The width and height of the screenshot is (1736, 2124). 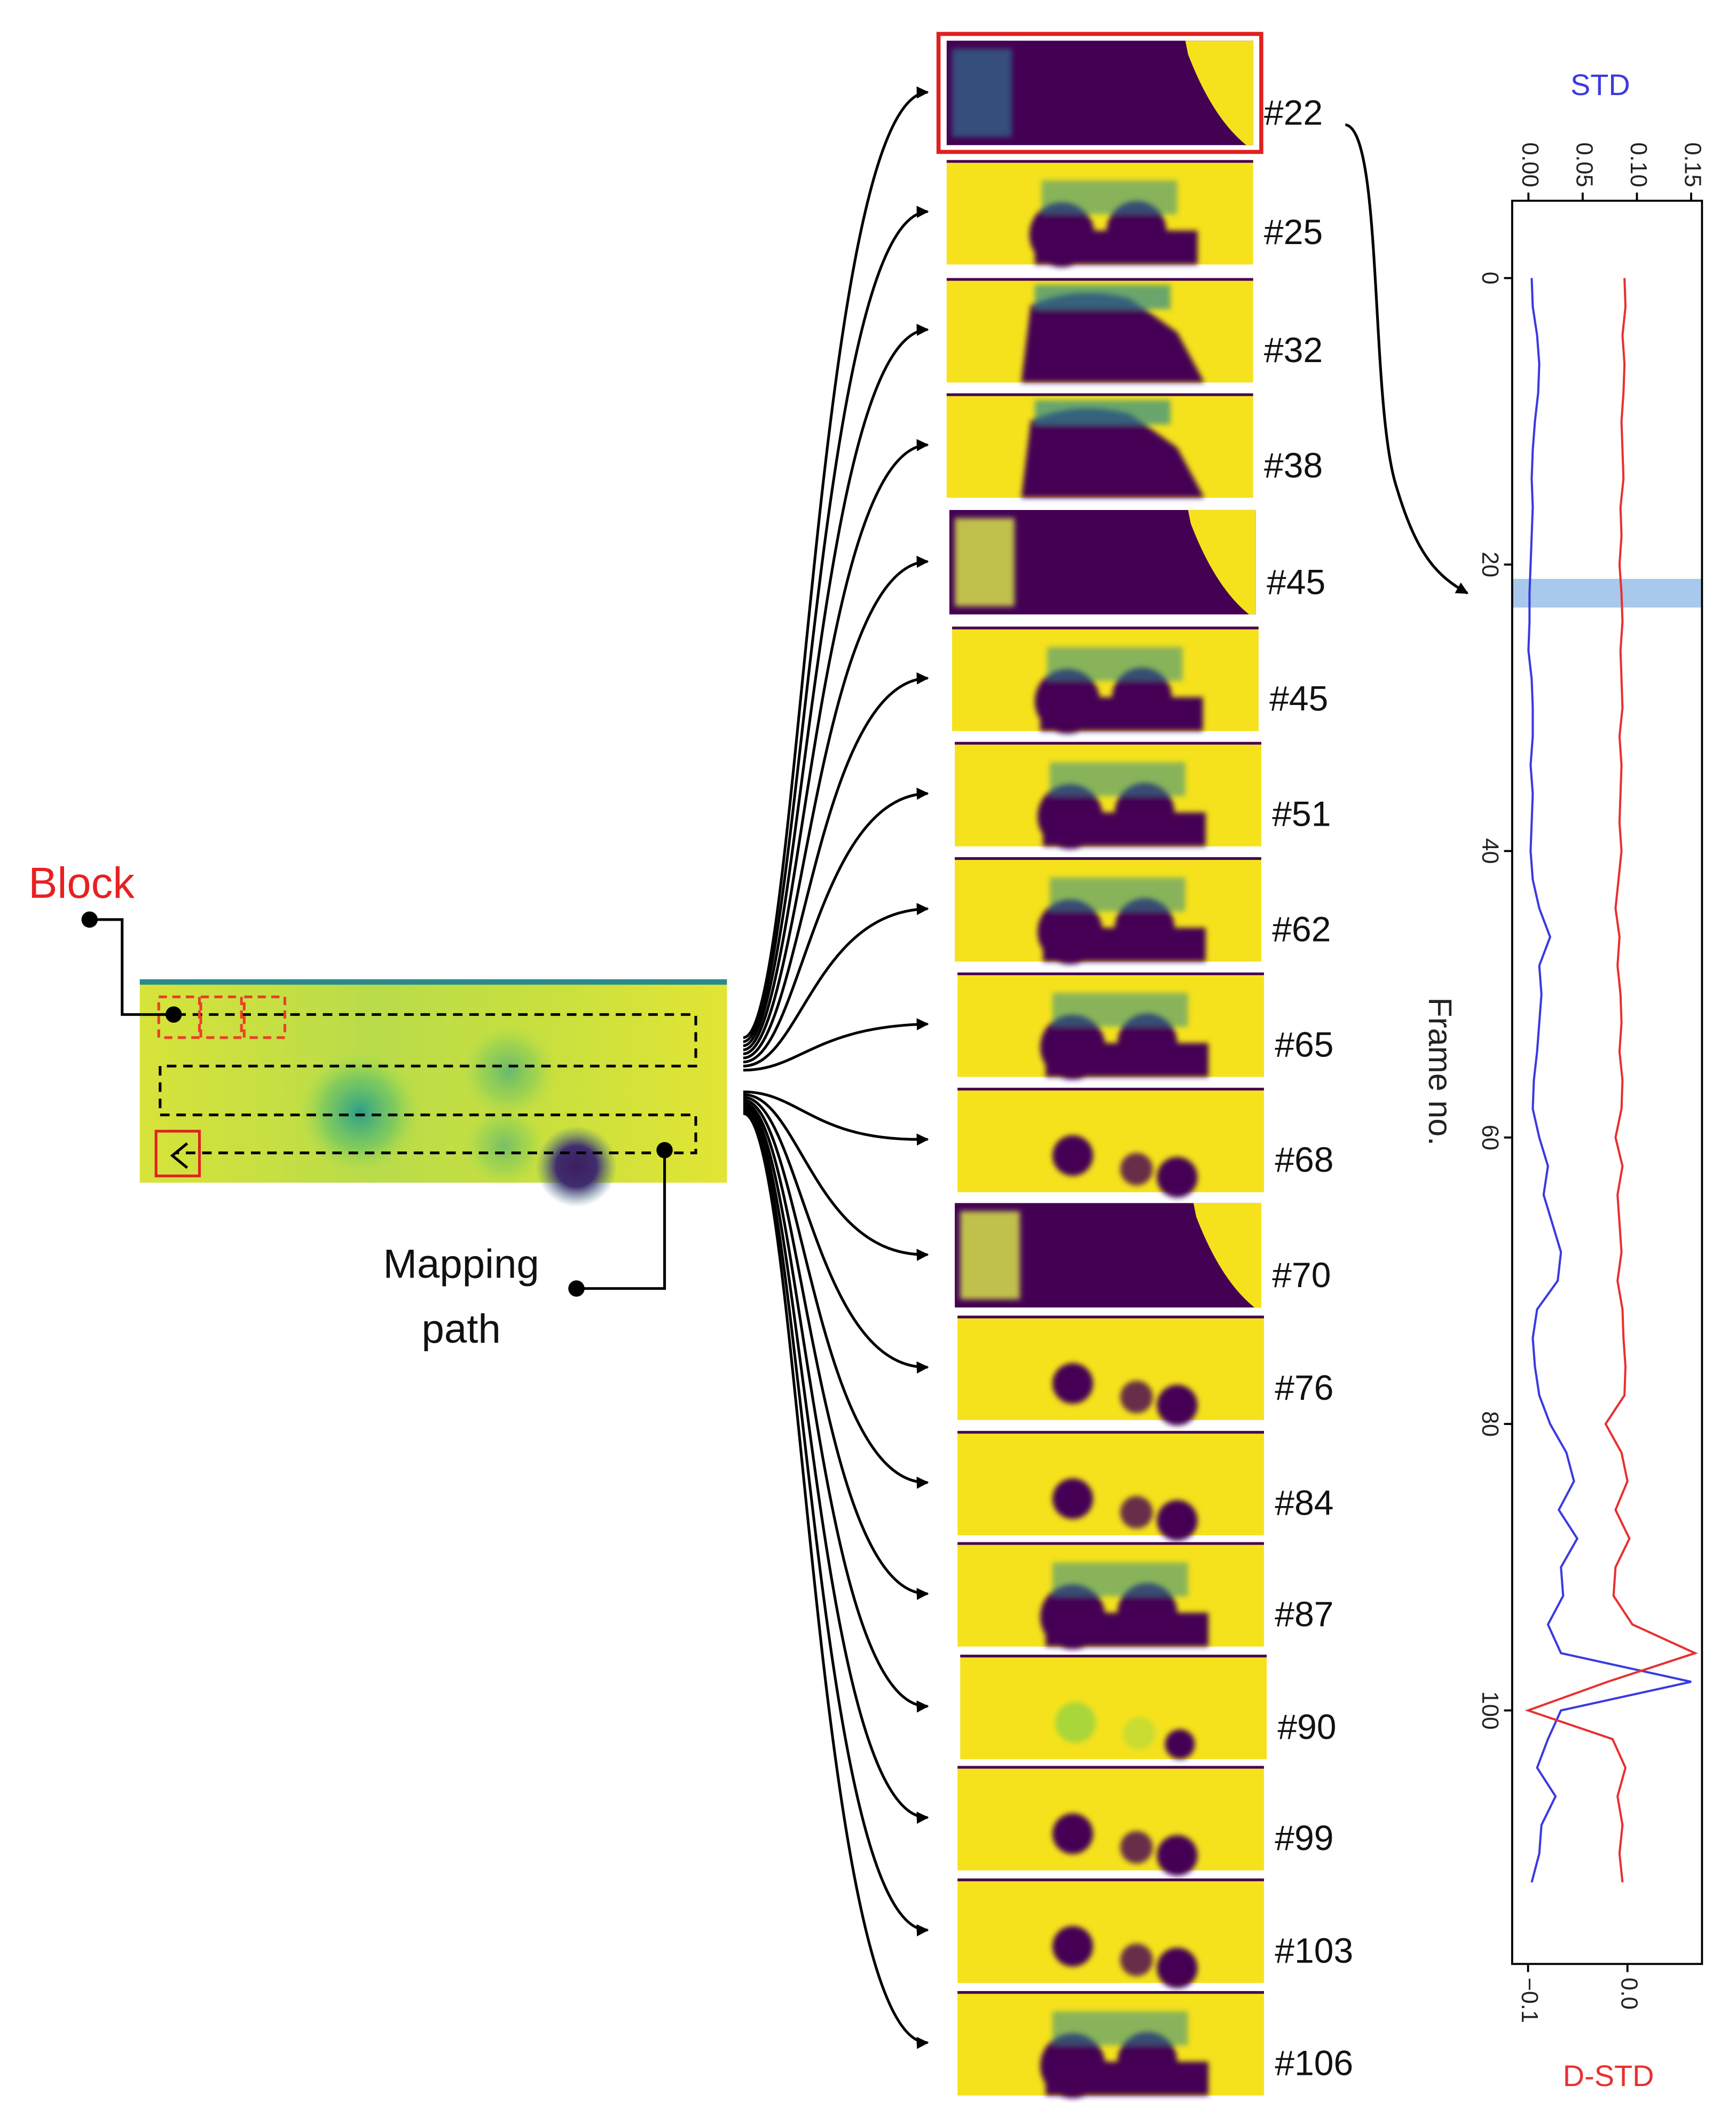 What do you see at coordinates (1301, 814) in the screenshot?
I see `frame-label: #51` at bounding box center [1301, 814].